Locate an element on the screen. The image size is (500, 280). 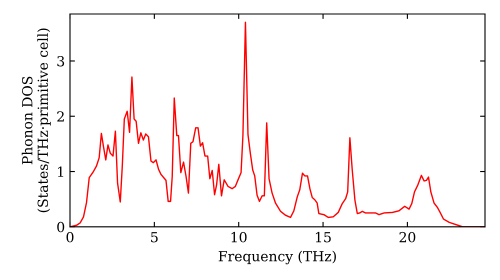
x-tick-label: 10 is located at coordinates (239, 237).